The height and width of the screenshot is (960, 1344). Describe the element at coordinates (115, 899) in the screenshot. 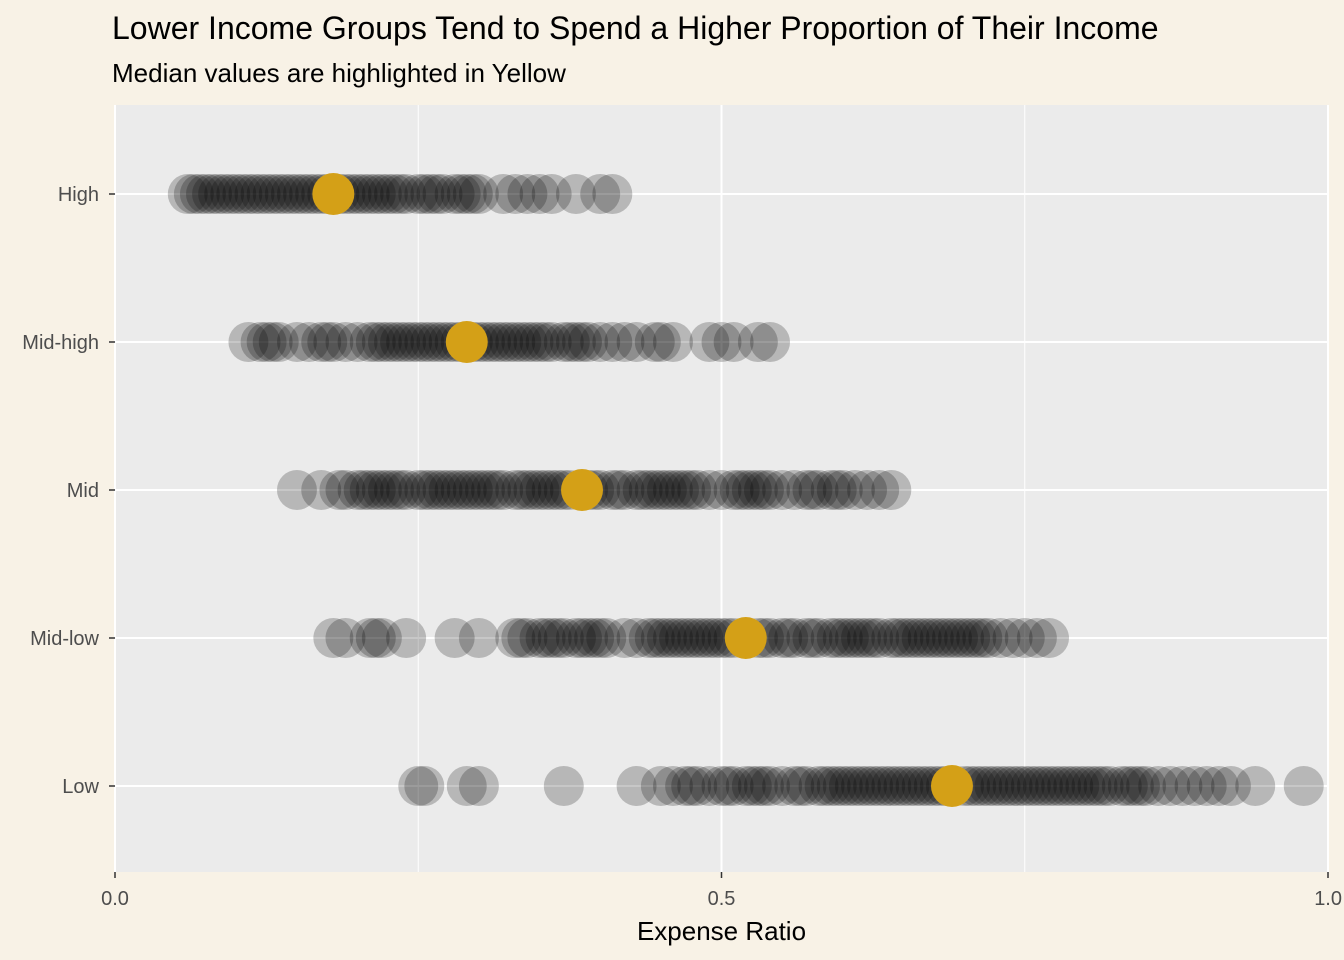

I see `x-tick-label: 0.0` at that location.